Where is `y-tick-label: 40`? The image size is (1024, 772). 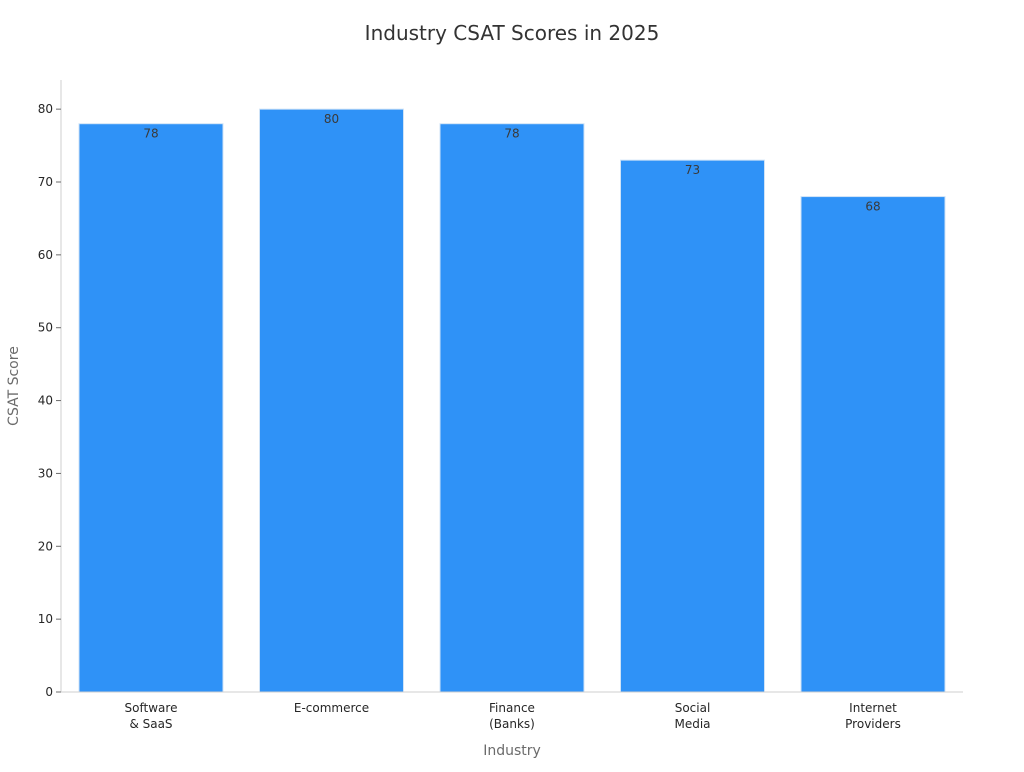 y-tick-label: 40 is located at coordinates (45, 401).